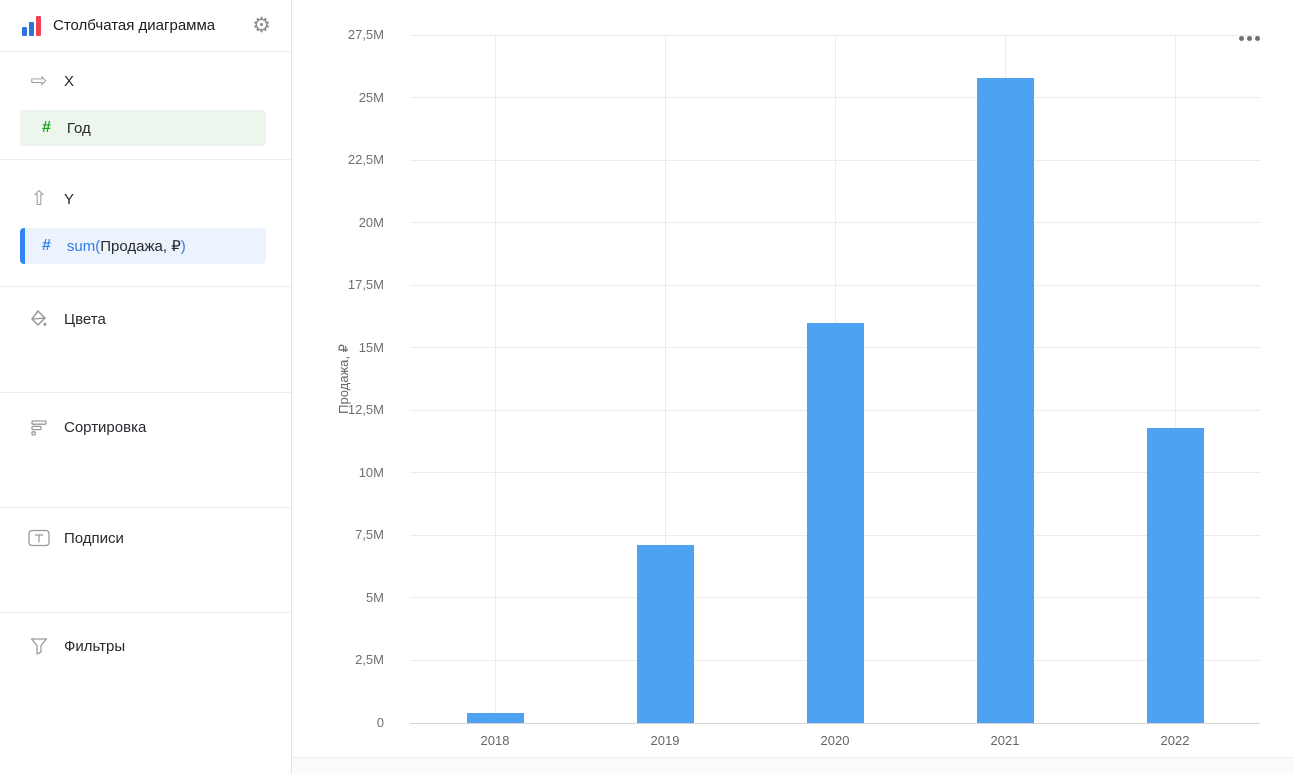  What do you see at coordinates (39, 427) in the screenshot?
I see `sort-icon` at bounding box center [39, 427].